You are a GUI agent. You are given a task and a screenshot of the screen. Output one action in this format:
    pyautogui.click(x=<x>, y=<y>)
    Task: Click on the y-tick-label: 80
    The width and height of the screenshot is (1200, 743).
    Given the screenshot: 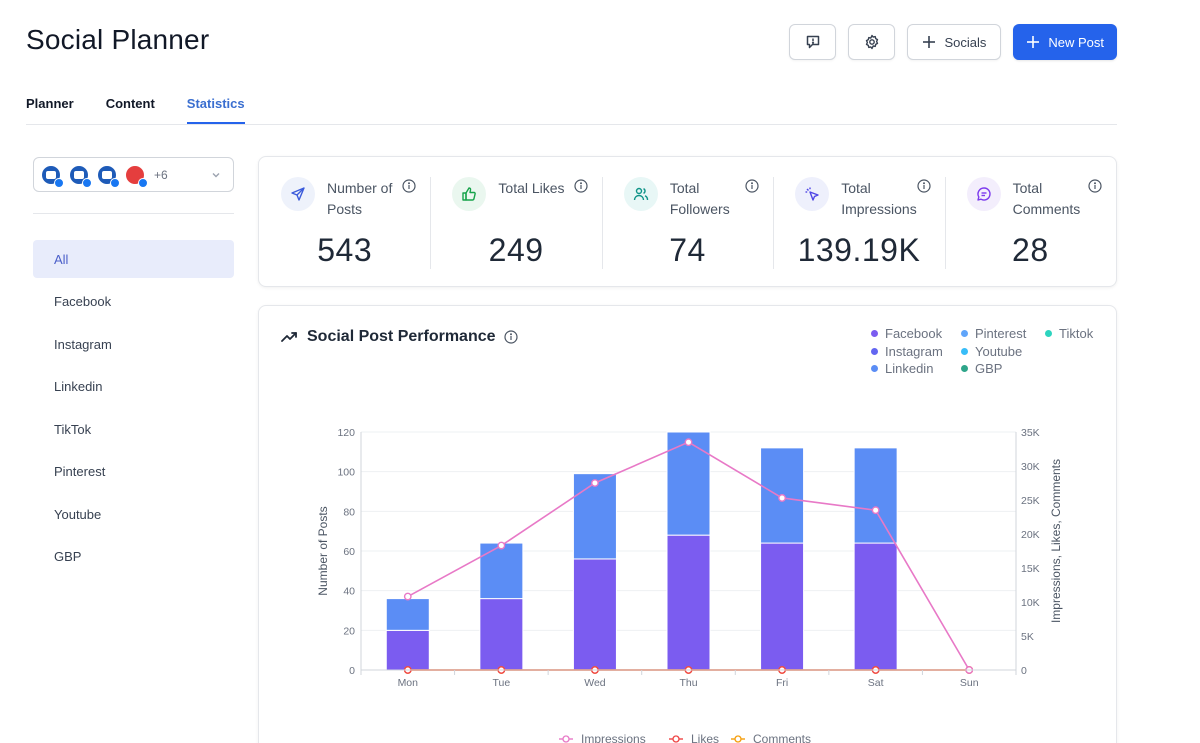 What is the action you would take?
    pyautogui.click(x=349, y=512)
    